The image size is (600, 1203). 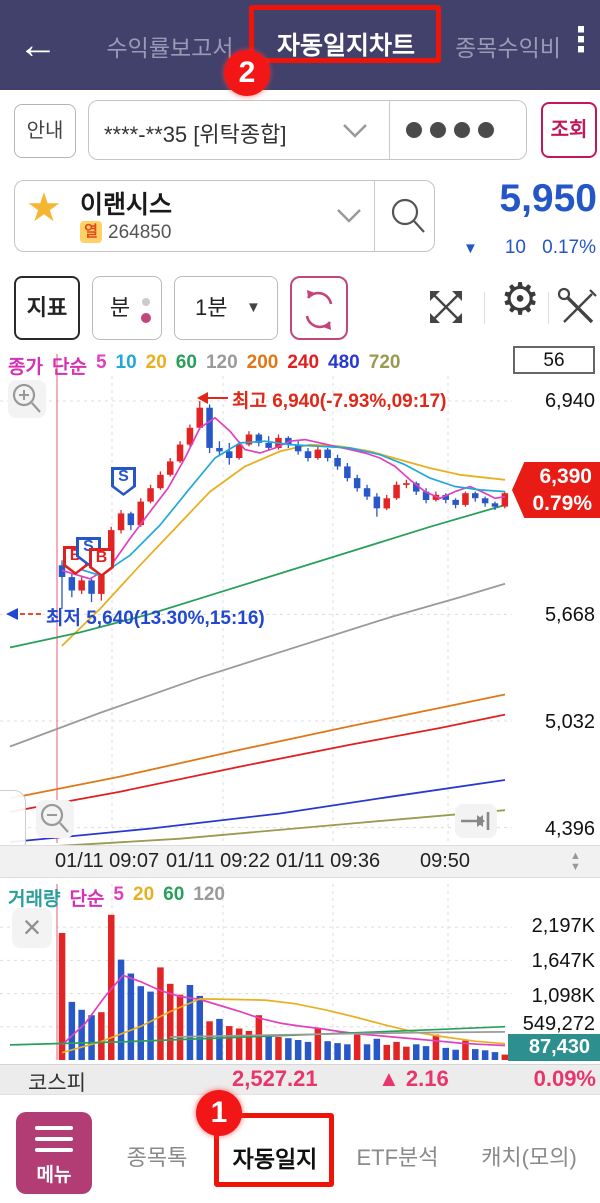 I want to click on minute-mode-button: 분, so click(x=127, y=308).